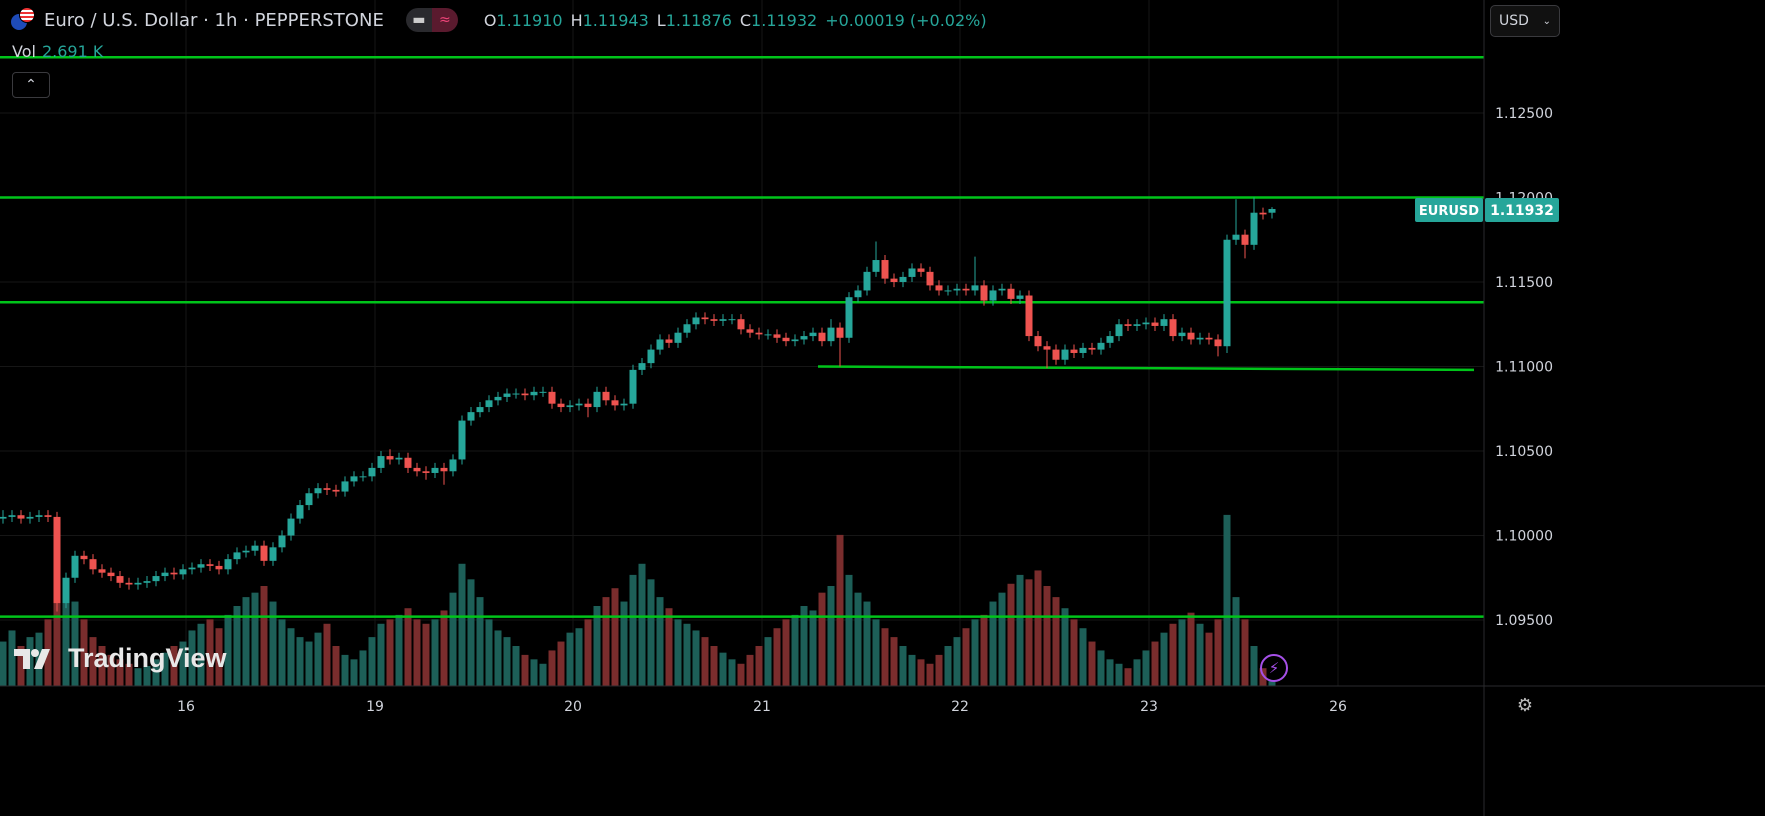  I want to click on tradingview-logo: TradingView, so click(120, 658).